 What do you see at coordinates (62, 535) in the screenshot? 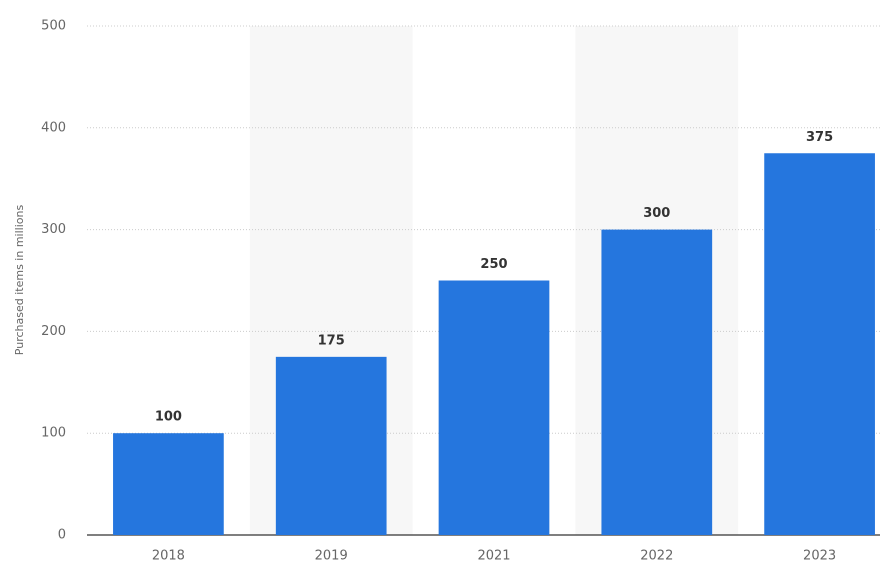
I see `y-tick-label: 0` at bounding box center [62, 535].